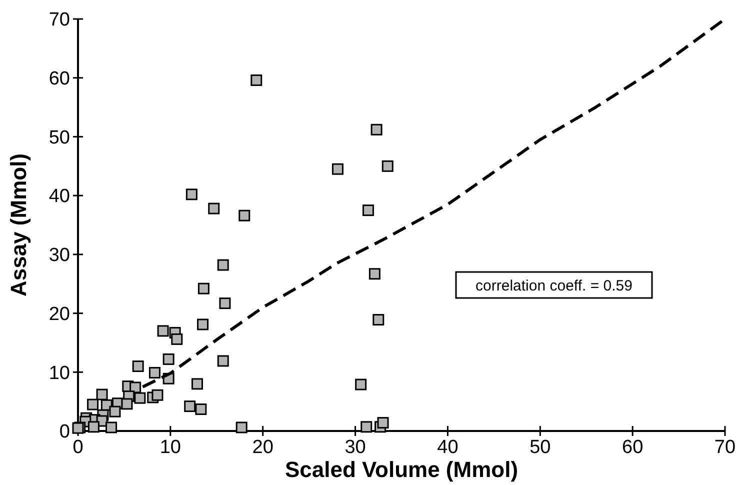 The width and height of the screenshot is (741, 485). I want to click on x-tick-label: 10, so click(170, 447).